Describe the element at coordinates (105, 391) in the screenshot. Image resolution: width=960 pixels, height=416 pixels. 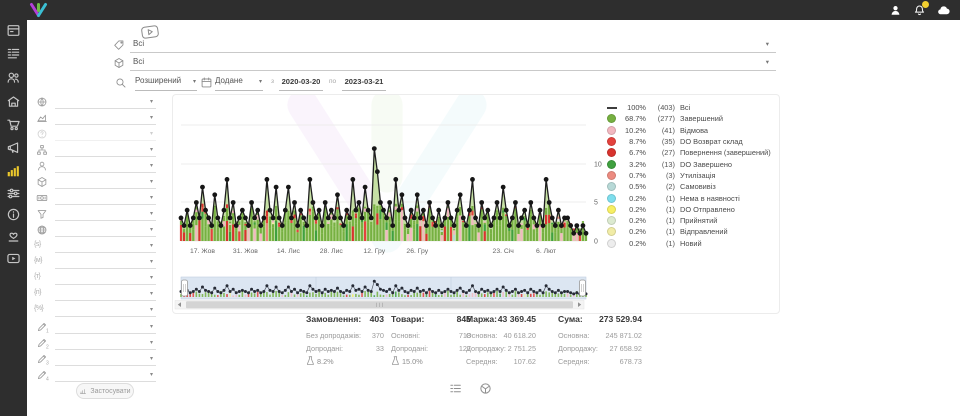
I see `apply-button: Застосувати` at that location.